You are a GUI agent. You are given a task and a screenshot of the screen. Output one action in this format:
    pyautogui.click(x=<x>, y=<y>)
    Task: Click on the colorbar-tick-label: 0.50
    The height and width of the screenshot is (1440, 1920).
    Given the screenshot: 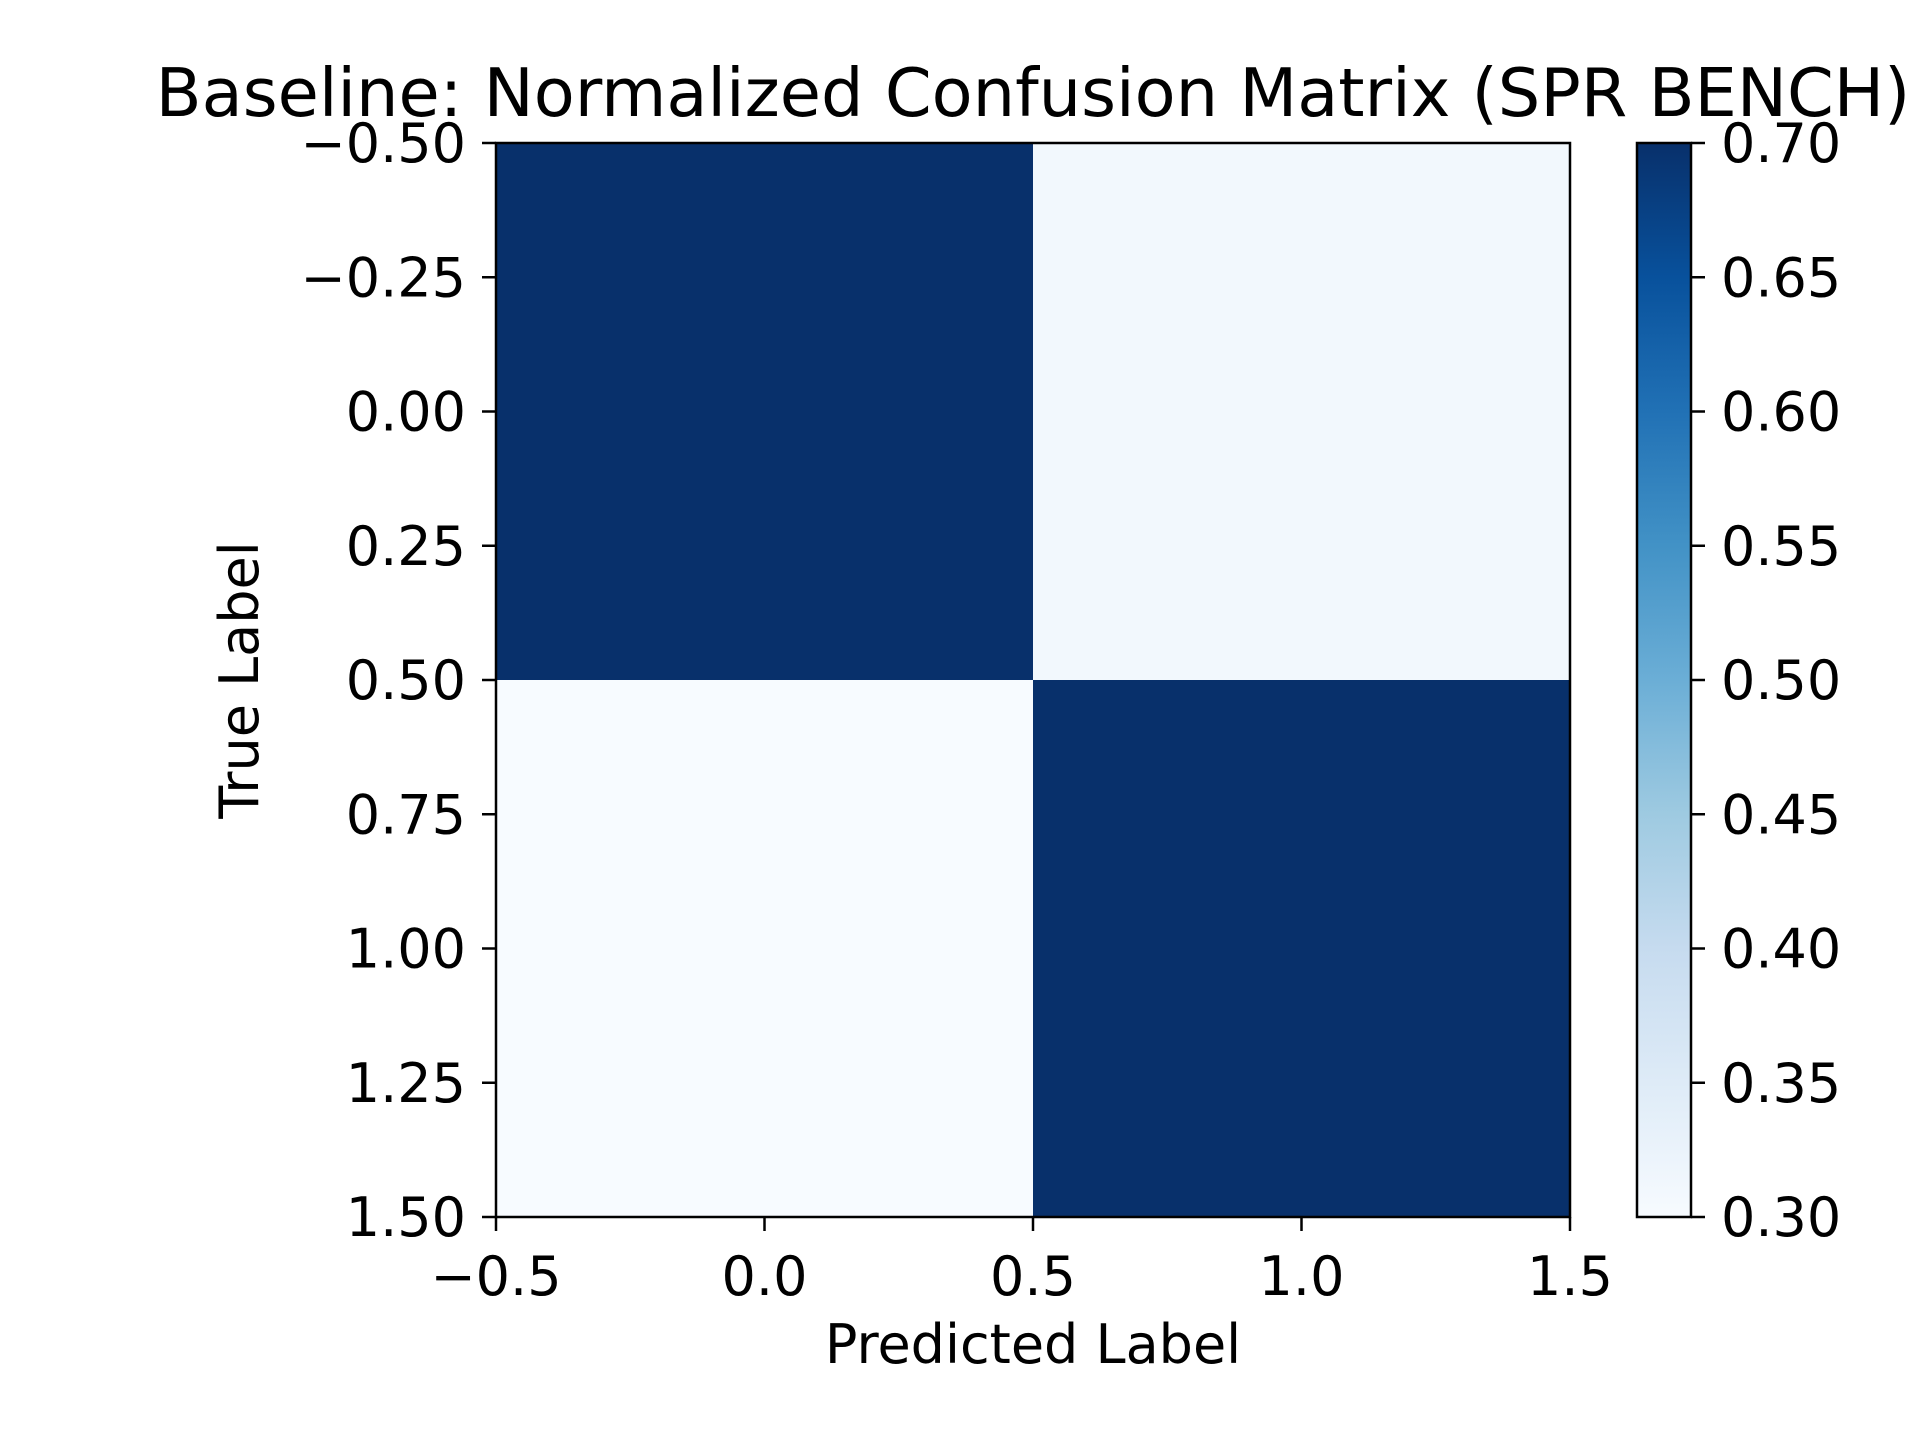 What is the action you would take?
    pyautogui.click(x=1781, y=680)
    